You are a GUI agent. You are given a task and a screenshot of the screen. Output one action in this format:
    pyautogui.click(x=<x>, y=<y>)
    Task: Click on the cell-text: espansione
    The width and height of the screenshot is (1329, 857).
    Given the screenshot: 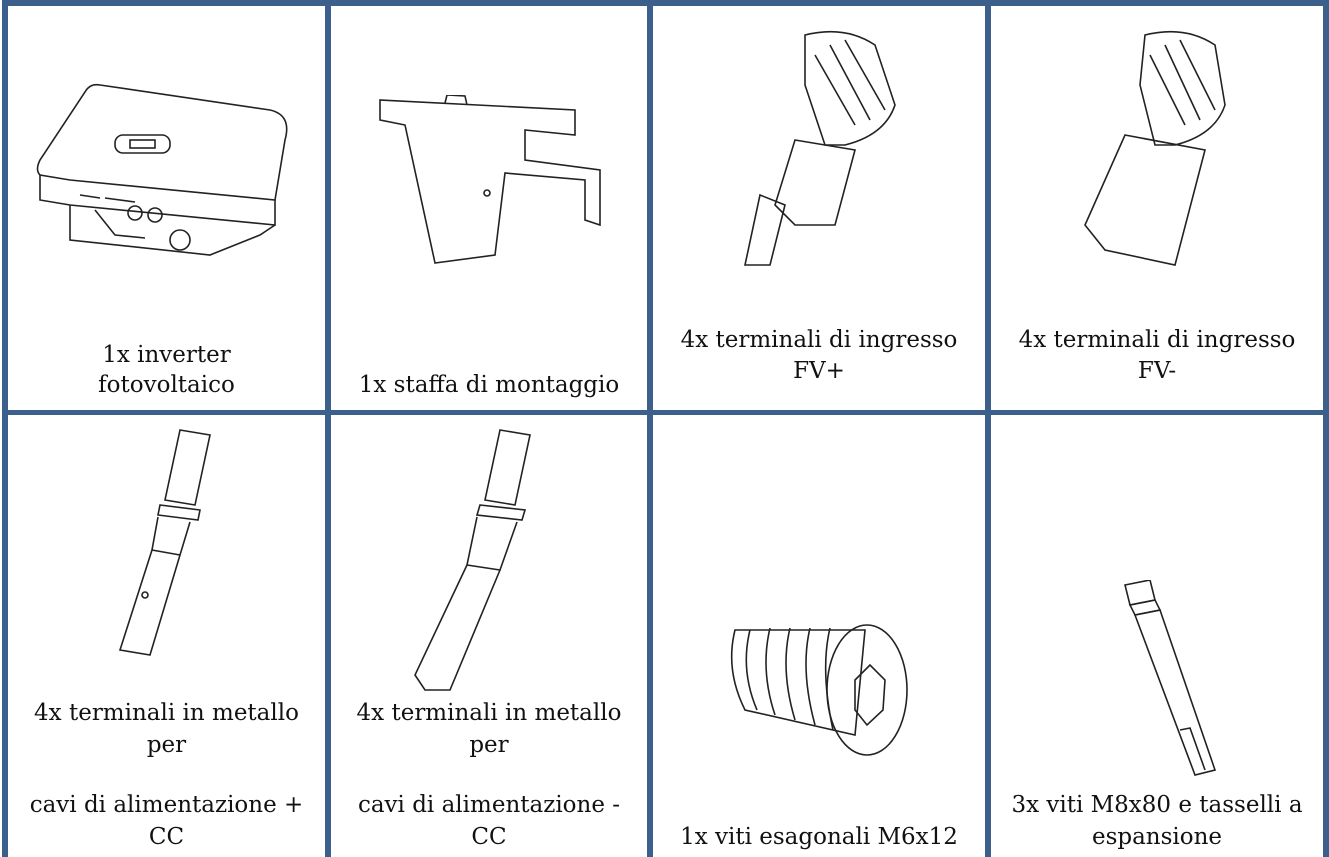 What is the action you would take?
    pyautogui.click(x=1157, y=837)
    